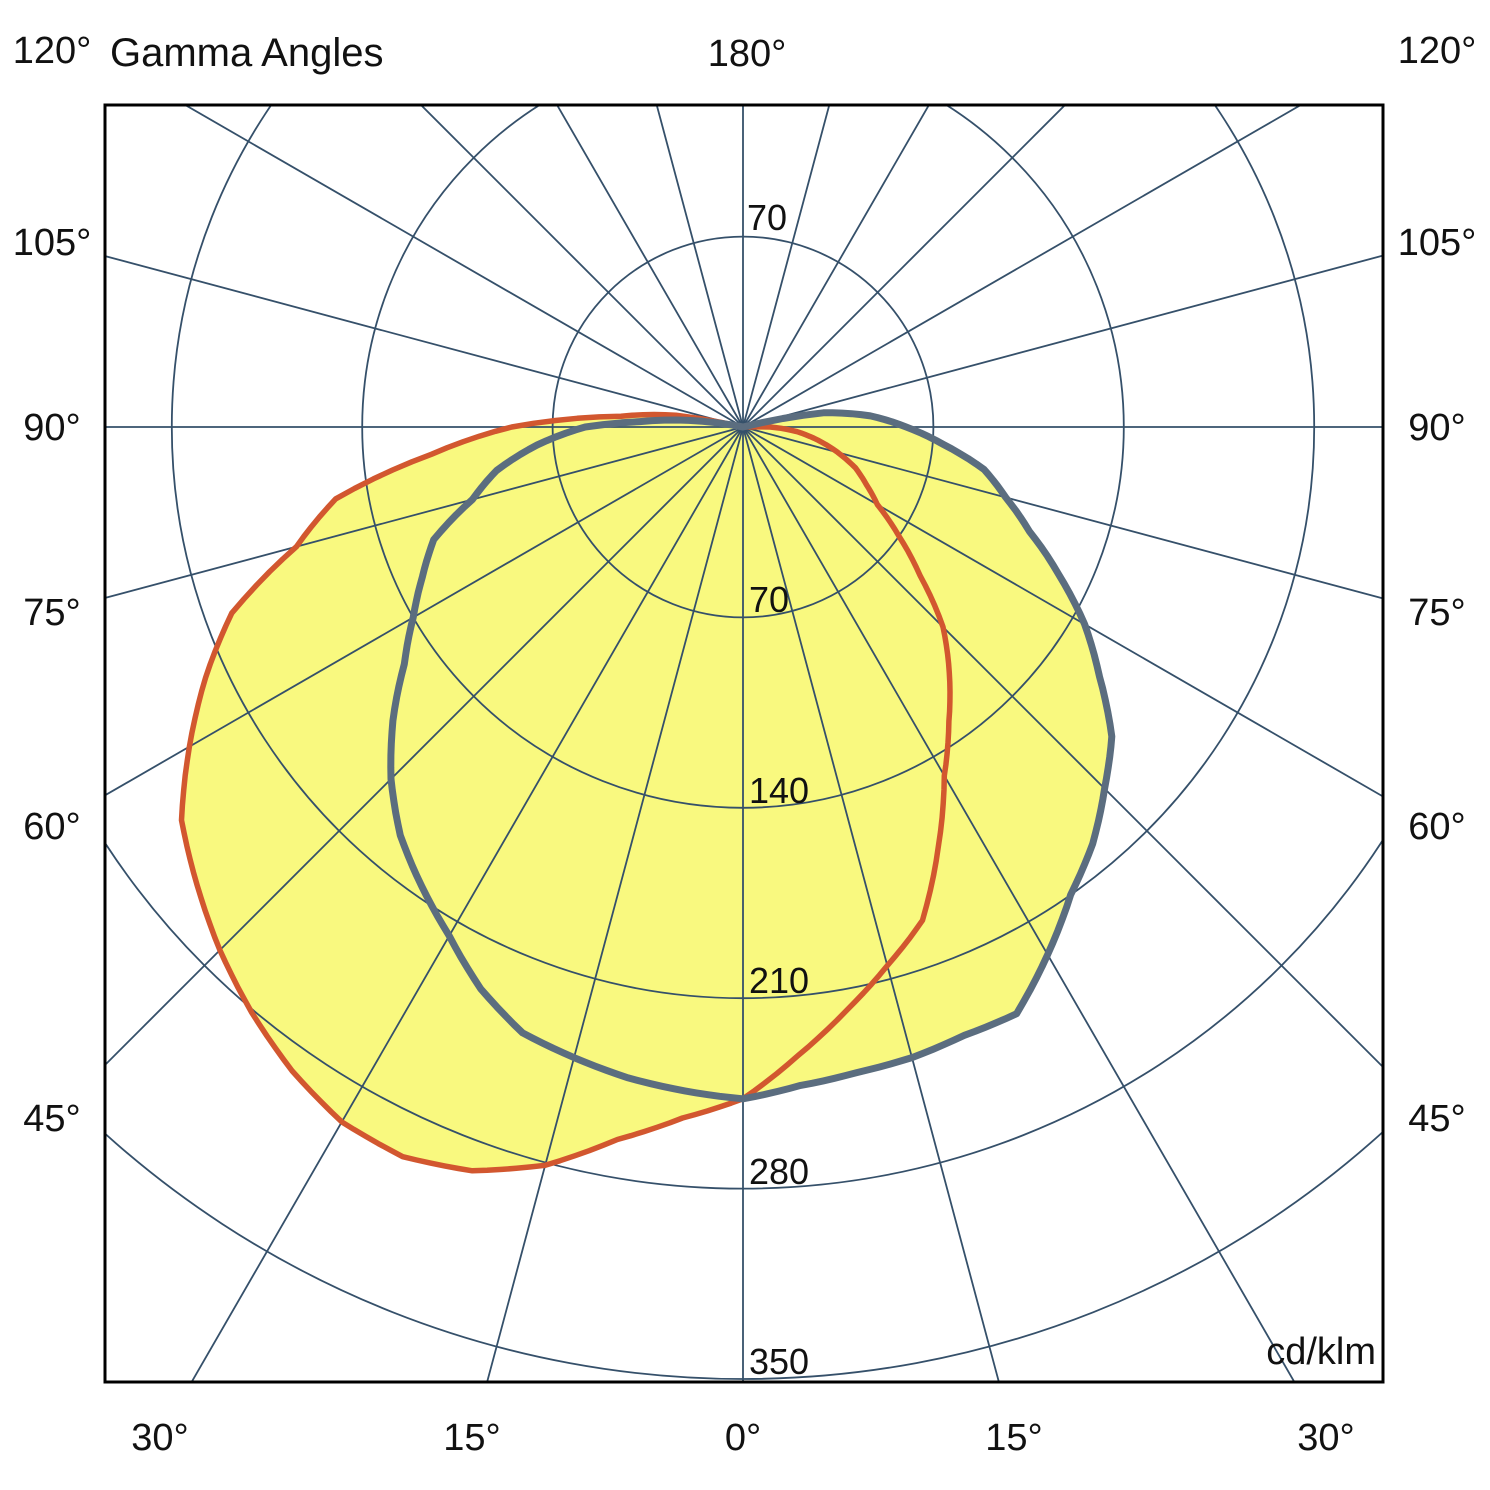 The image size is (1490, 1490). What do you see at coordinates (779, 790) in the screenshot?
I see `radial-tick-label-140: 140` at bounding box center [779, 790].